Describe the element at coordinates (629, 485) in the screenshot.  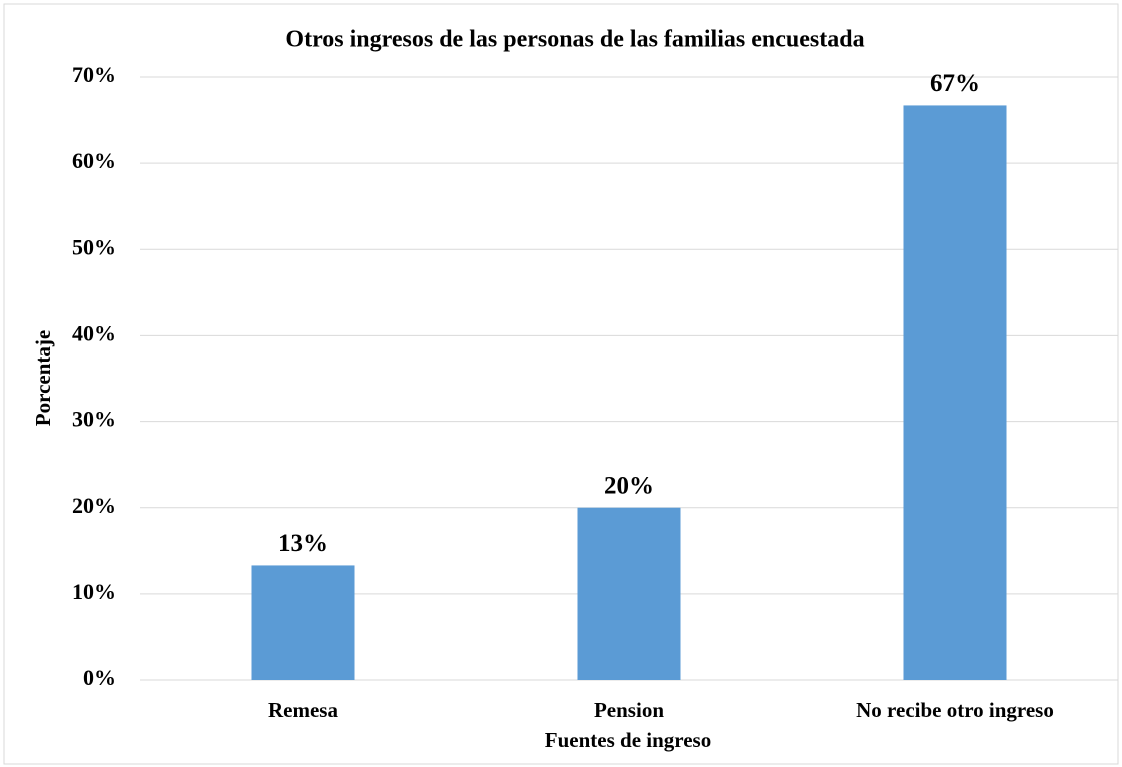
I see `data-label: 20%` at that location.